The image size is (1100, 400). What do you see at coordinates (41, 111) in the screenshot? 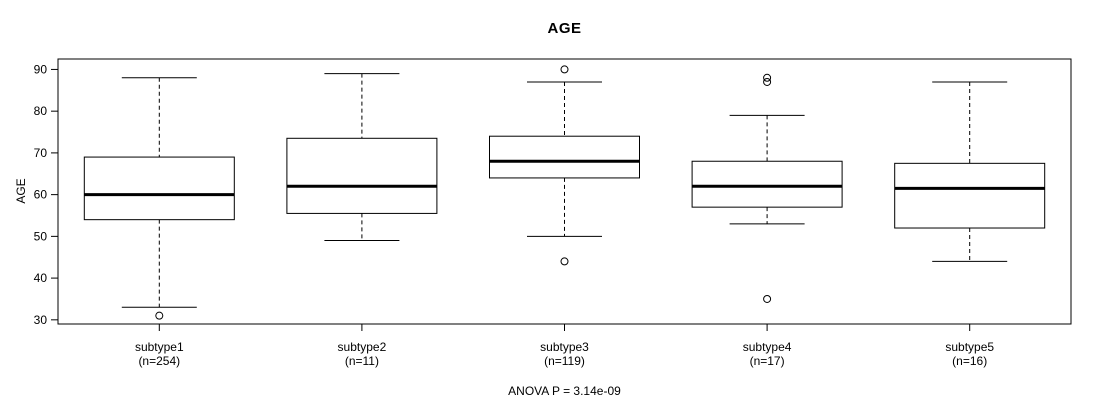
I see `y-tick-label: 80` at bounding box center [41, 111].